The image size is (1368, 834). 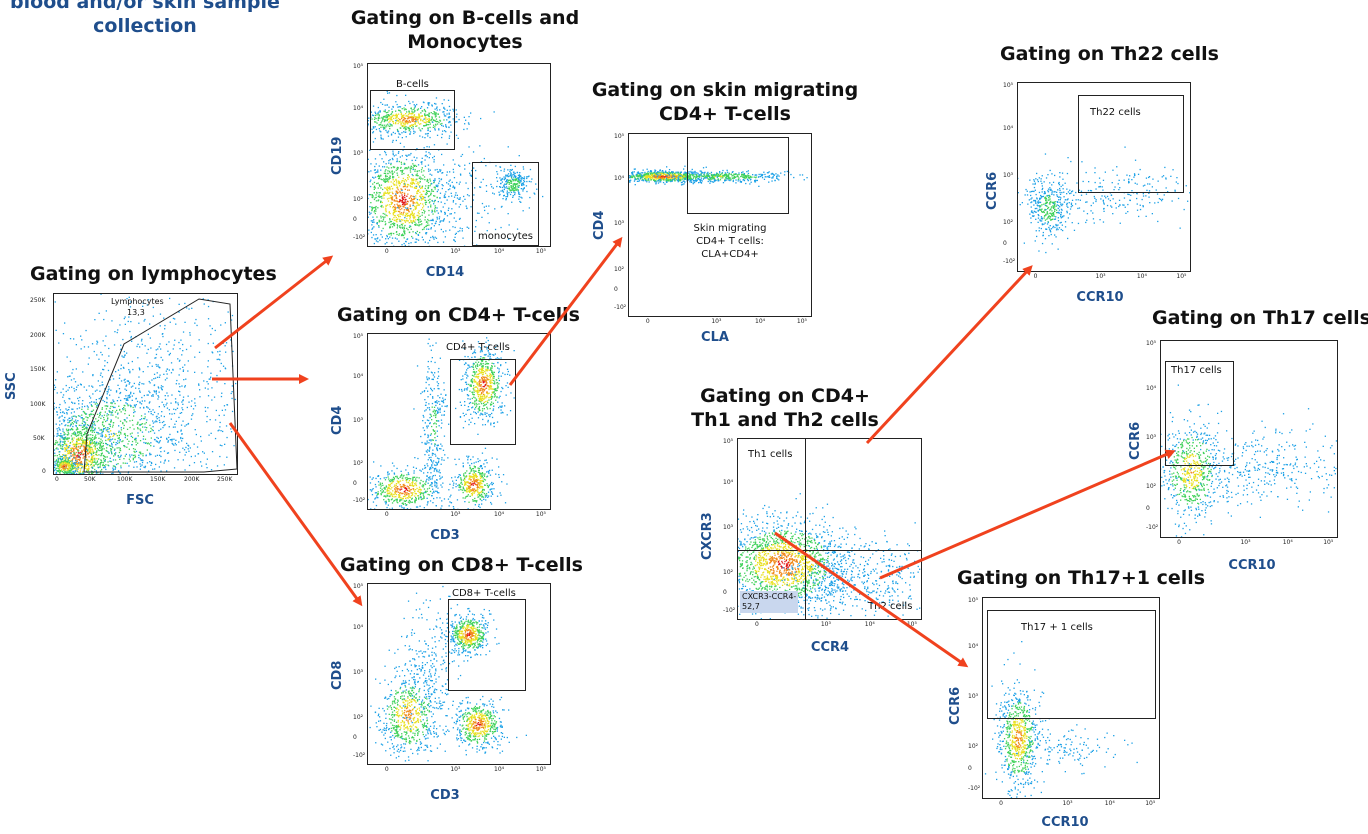 I want to click on th22-y-tick: 10², so click(x=1008, y=222).